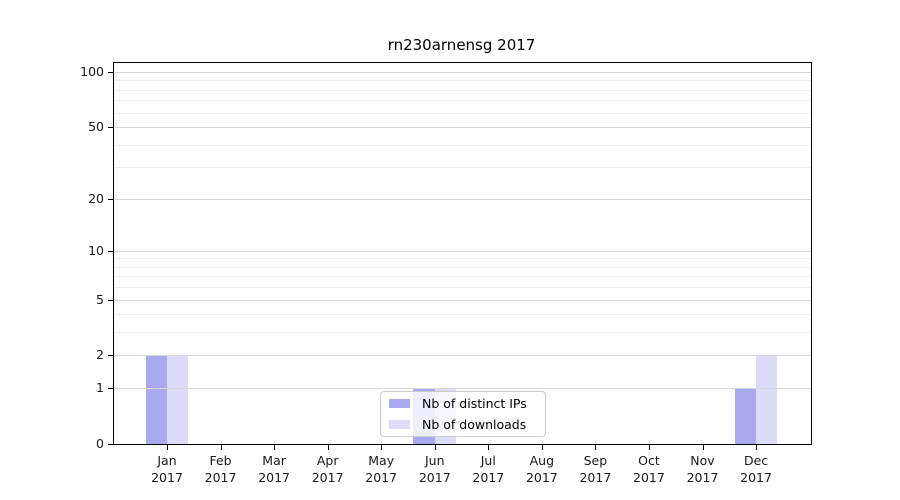  What do you see at coordinates (275, 447) in the screenshot?
I see `x-tick-mar` at bounding box center [275, 447].